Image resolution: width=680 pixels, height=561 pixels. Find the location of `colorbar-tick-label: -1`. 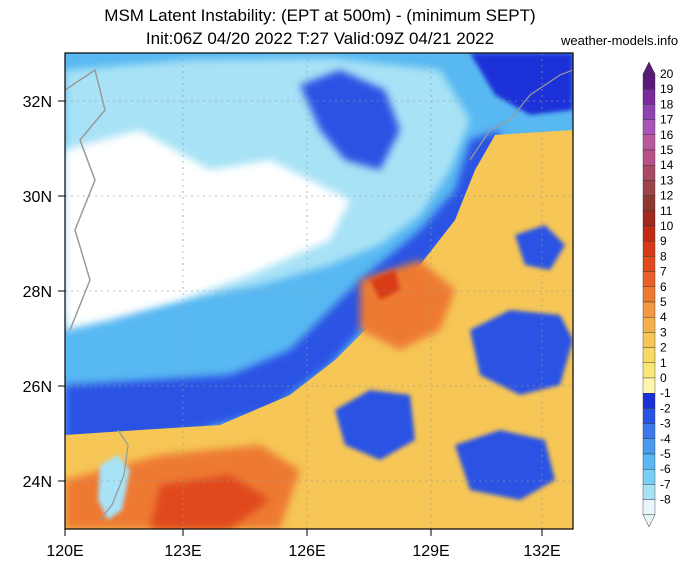

colorbar-tick-label: -1 is located at coordinates (665, 393).